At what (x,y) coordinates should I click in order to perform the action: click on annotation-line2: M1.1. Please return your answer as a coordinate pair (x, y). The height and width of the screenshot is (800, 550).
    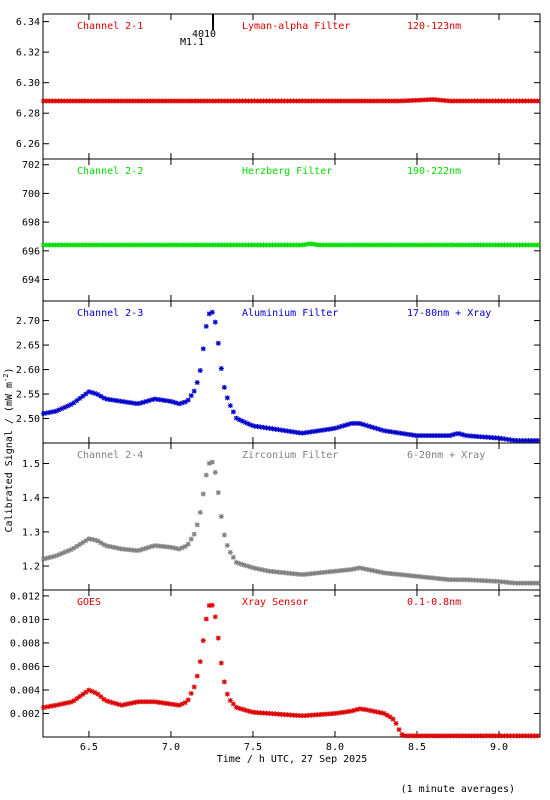
    Looking at the image, I should click on (192, 42).